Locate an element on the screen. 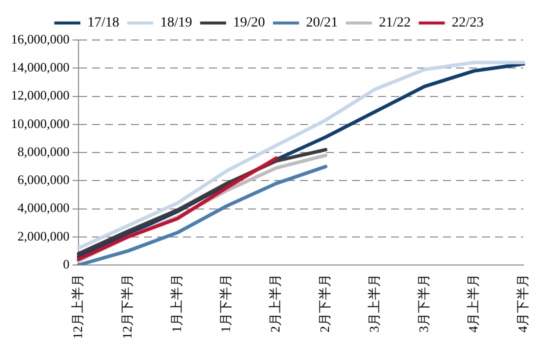  x-tick-label: 3月下半月 is located at coordinates (423, 303).